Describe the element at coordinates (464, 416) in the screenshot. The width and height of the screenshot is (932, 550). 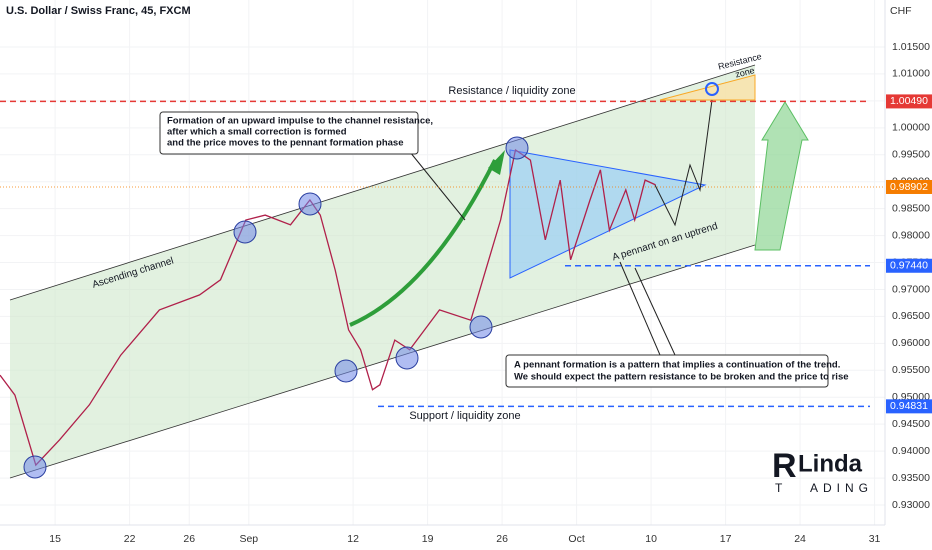
I see `annotation: Support / liquidity zone` at that location.